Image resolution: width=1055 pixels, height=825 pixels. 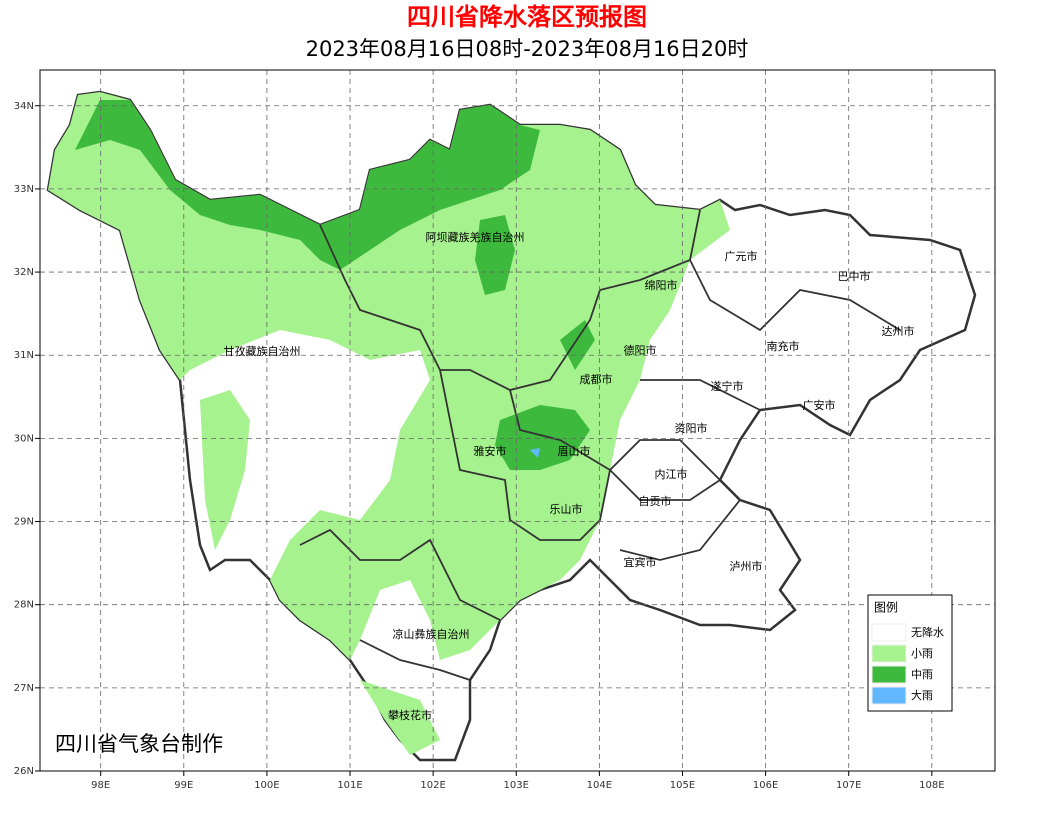 What do you see at coordinates (24, 771) in the screenshot?
I see `y-tick-label: 26N` at bounding box center [24, 771].